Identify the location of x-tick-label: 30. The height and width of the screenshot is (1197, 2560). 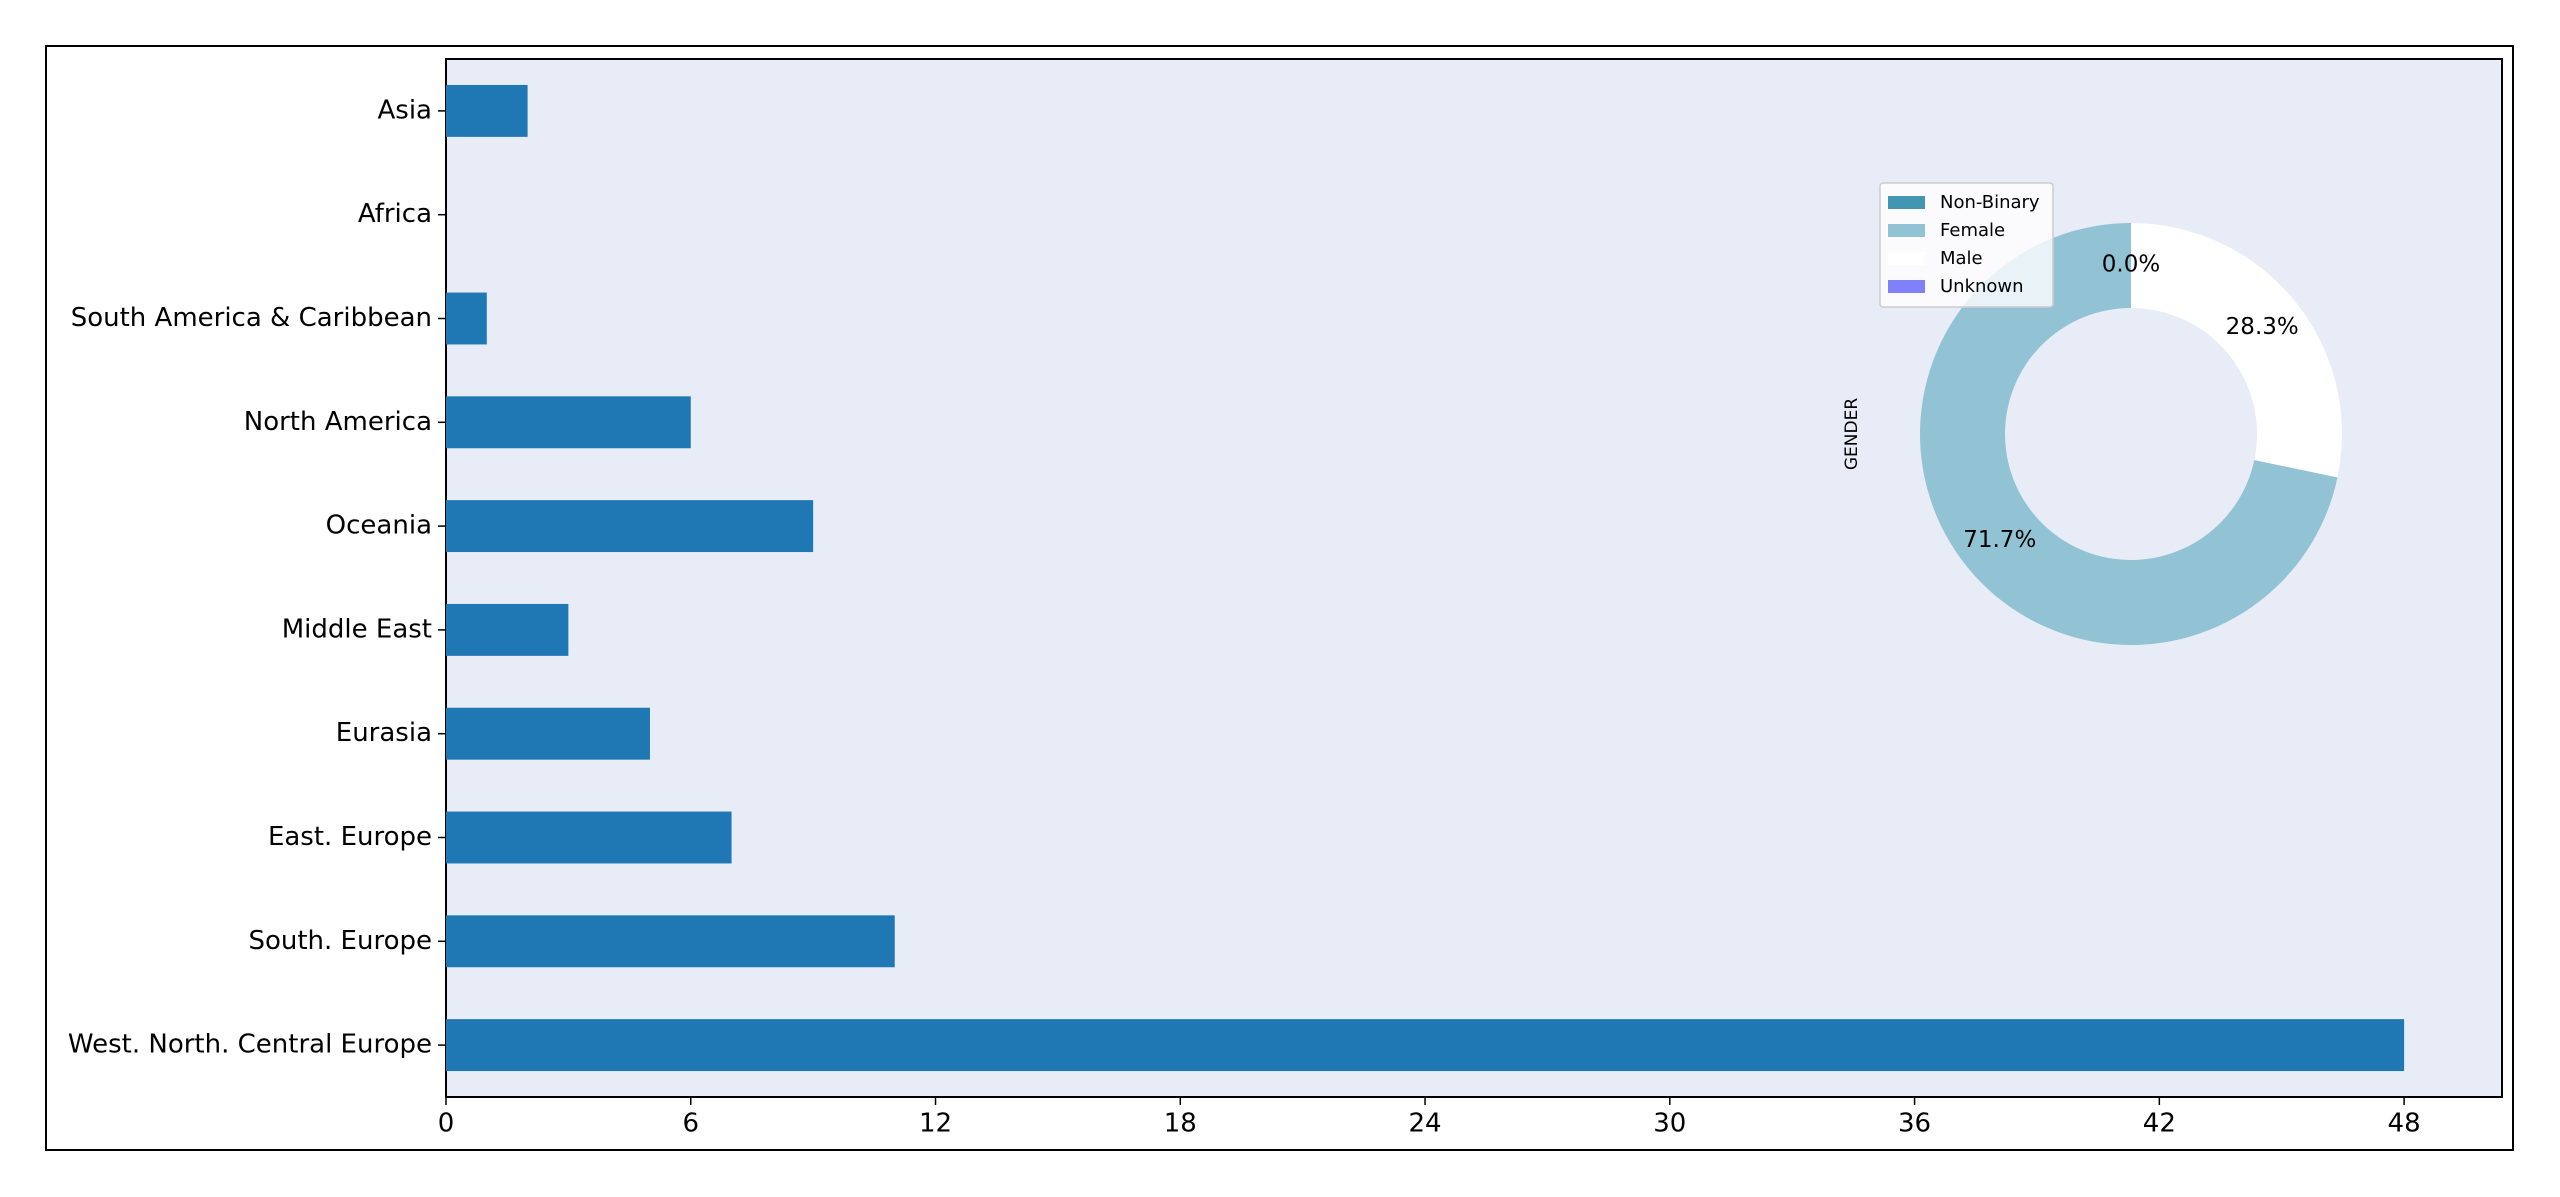
(1669, 1124).